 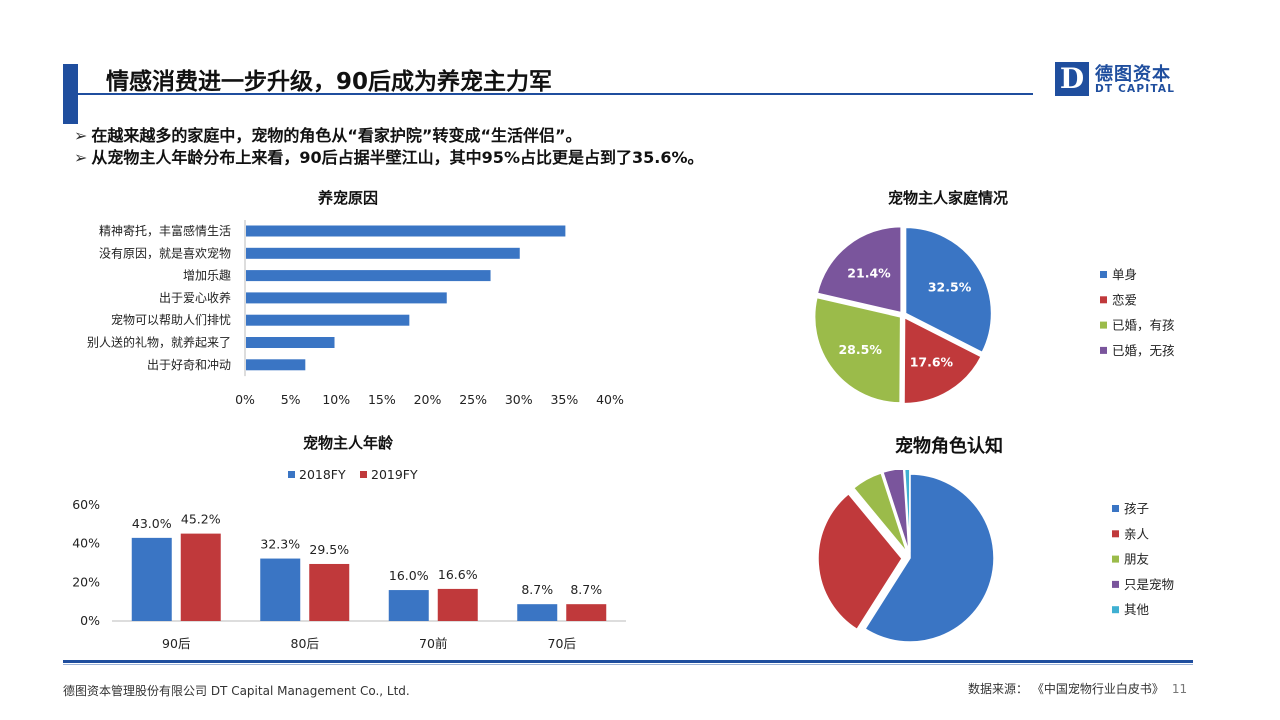 What do you see at coordinates (949, 446) in the screenshot?
I see `role-chart-title: 宠物角色认知` at bounding box center [949, 446].